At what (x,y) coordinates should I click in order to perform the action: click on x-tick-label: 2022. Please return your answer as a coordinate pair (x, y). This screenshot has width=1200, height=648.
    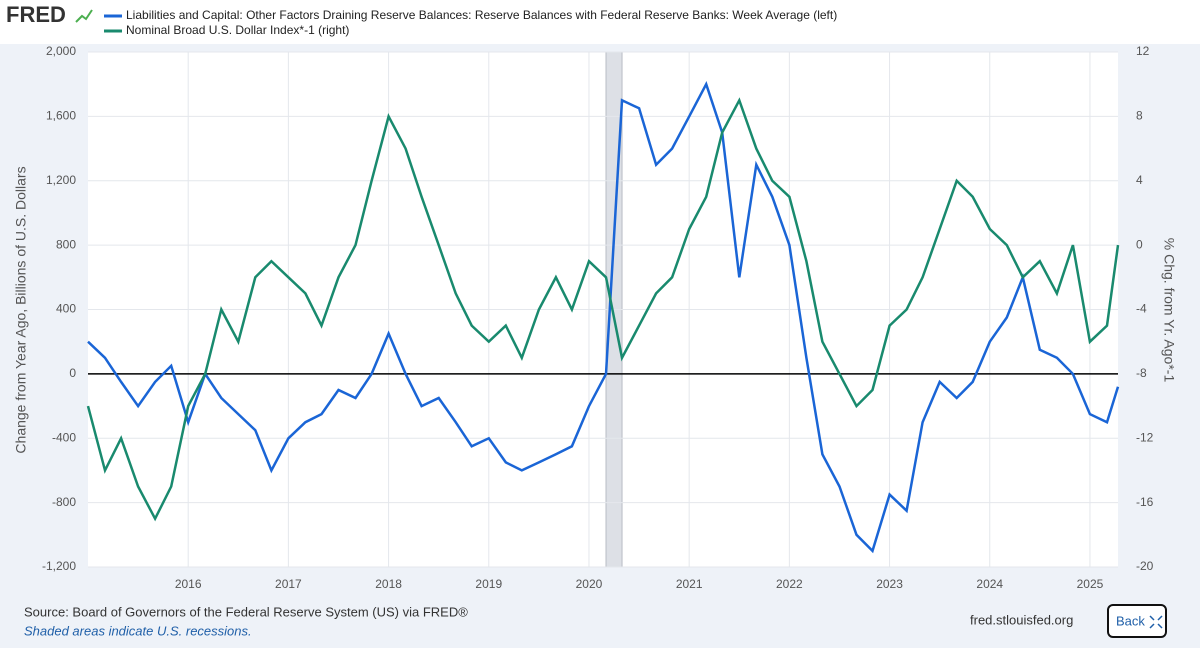
    Looking at the image, I should click on (789, 584).